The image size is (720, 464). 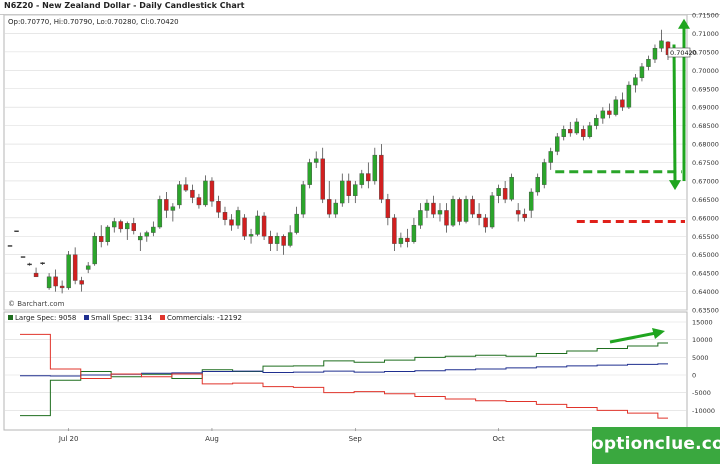 I want to click on price-tick-label: 0.67500, so click(x=705, y=163).